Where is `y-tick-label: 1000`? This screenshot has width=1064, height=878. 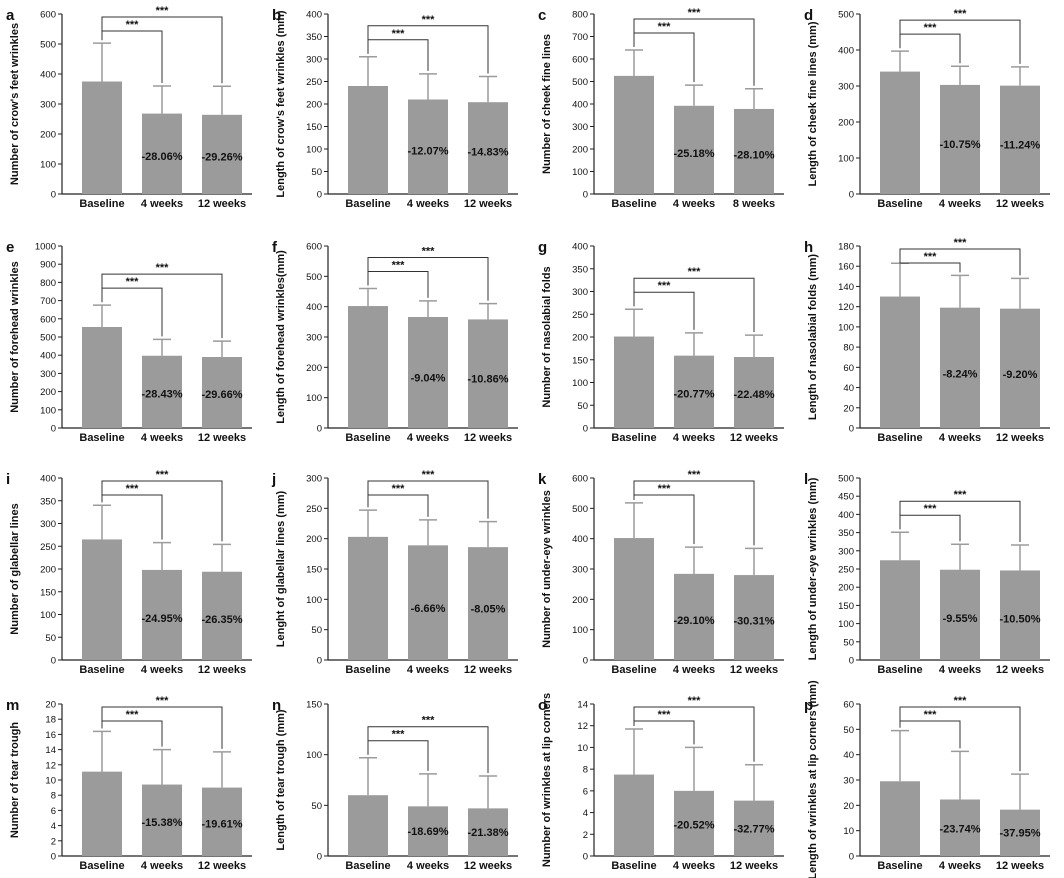
y-tick-label: 1000 is located at coordinates (45, 247).